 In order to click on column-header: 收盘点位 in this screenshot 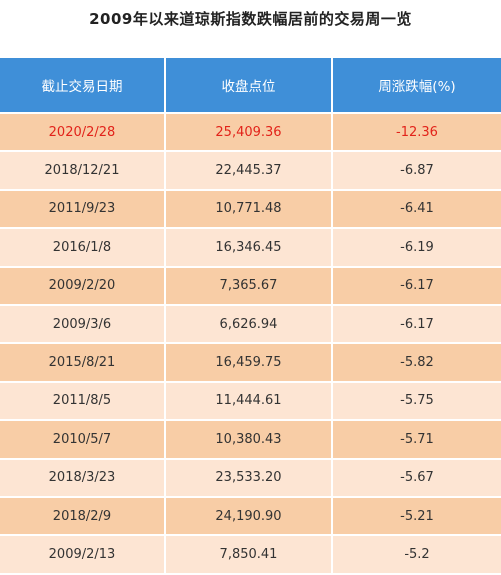, I will do `click(249, 86)`.